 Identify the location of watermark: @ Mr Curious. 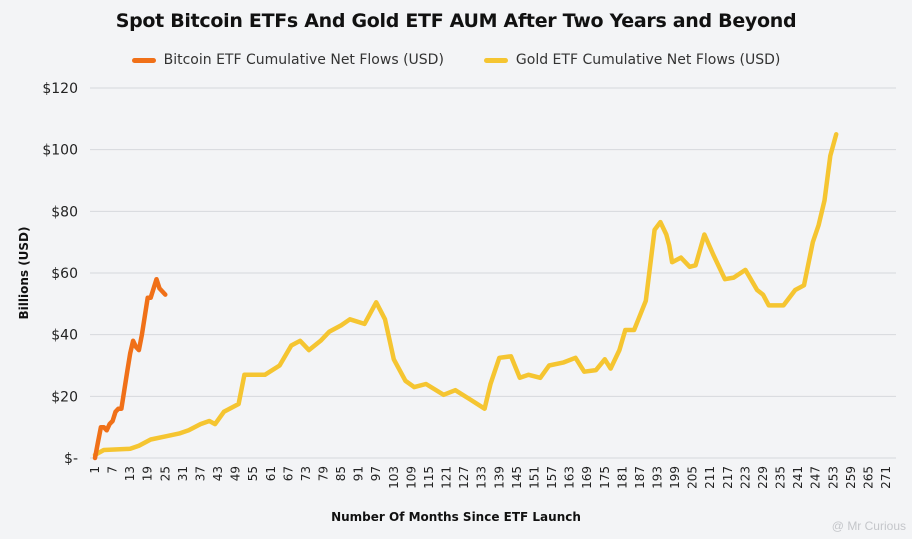
(868, 526).